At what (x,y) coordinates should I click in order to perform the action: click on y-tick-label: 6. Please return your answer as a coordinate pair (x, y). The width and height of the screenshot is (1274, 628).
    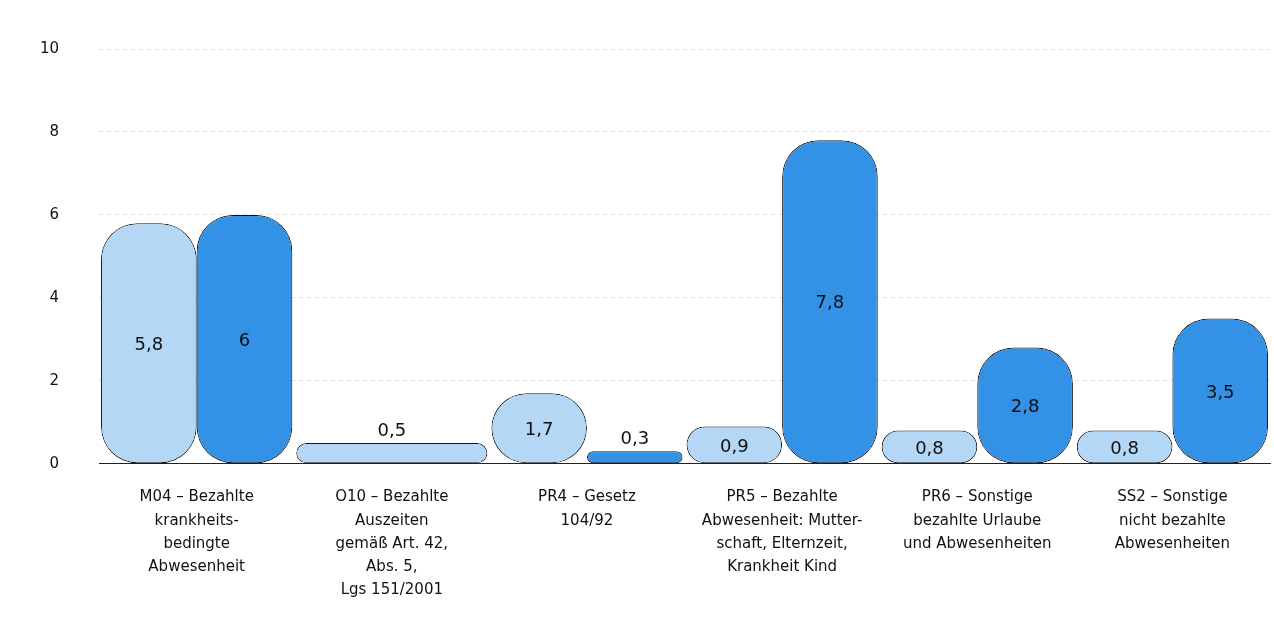
    Looking at the image, I should click on (54, 213).